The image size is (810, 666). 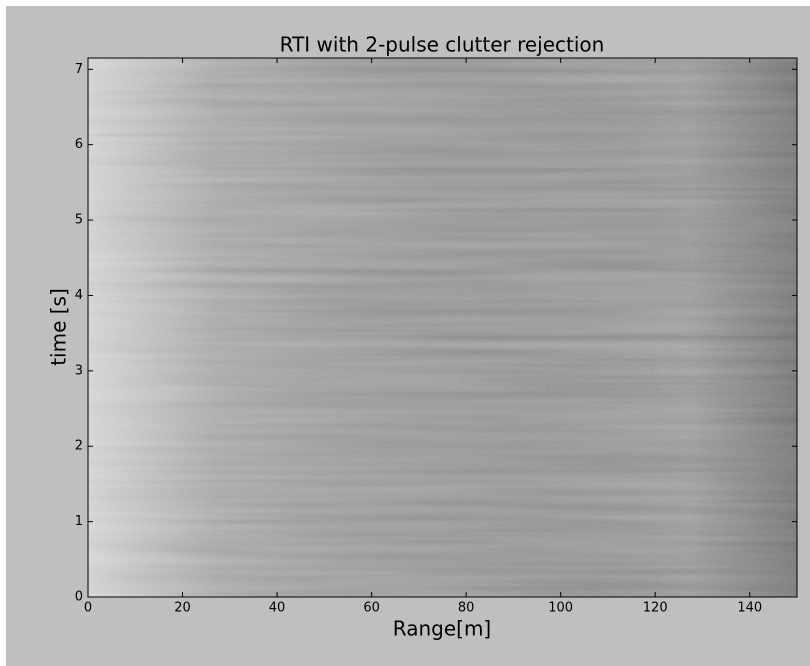 I want to click on y-tick-label: 2, so click(x=79, y=446).